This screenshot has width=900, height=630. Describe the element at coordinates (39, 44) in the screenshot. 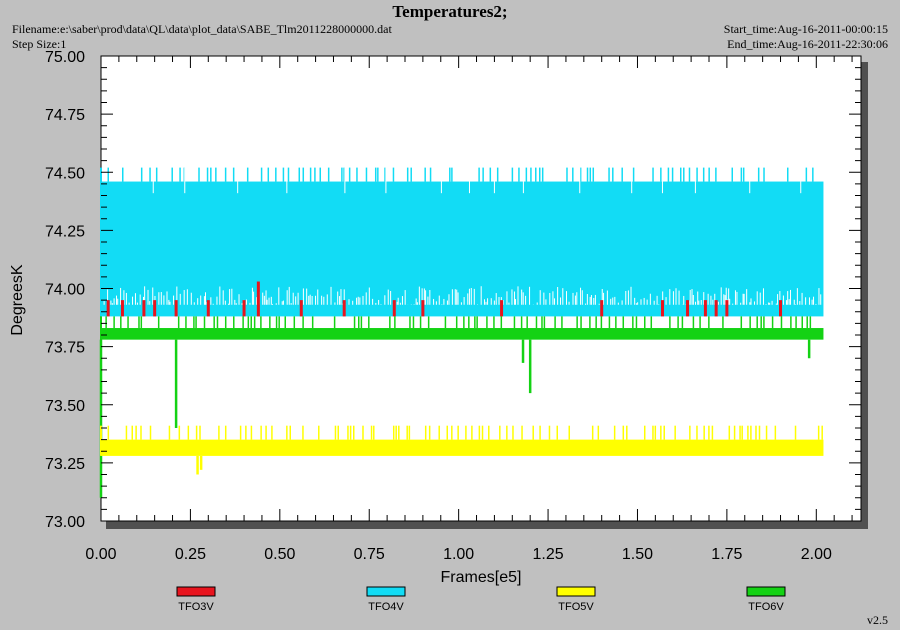

I see `step-size-label: Step Size:1` at that location.